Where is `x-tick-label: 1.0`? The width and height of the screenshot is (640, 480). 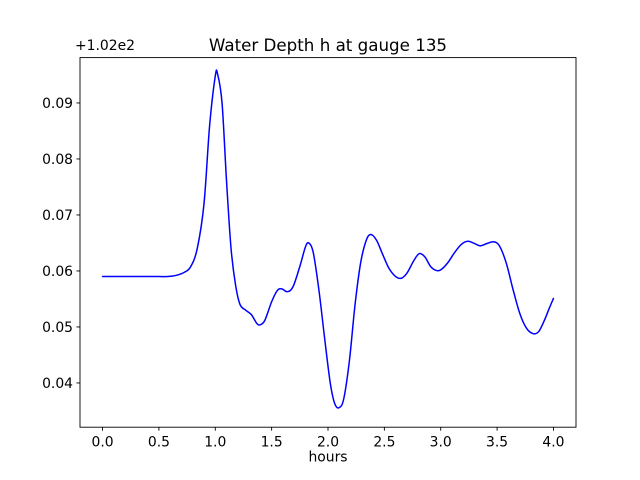 x-tick-label: 1.0 is located at coordinates (215, 443).